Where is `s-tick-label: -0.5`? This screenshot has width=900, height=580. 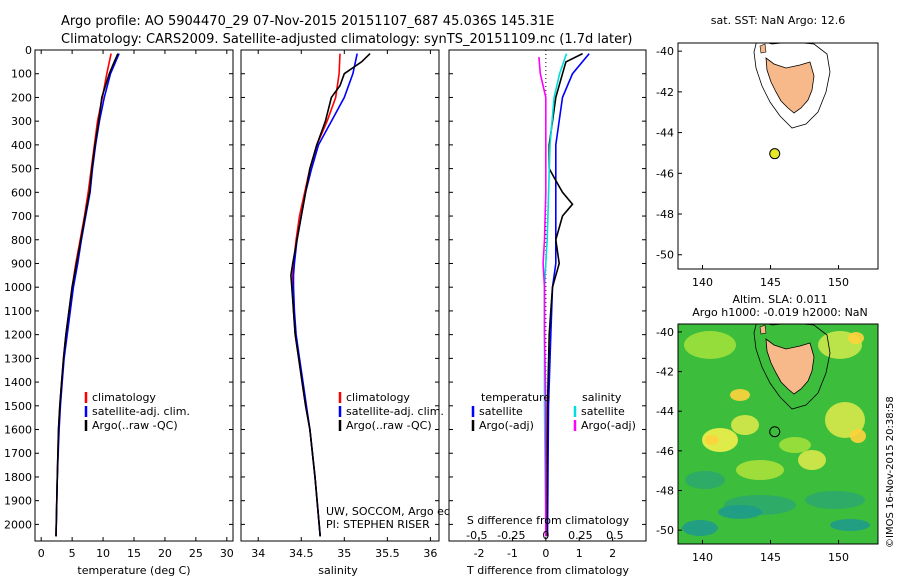 s-tick-label: -0.5 is located at coordinates (476, 535).